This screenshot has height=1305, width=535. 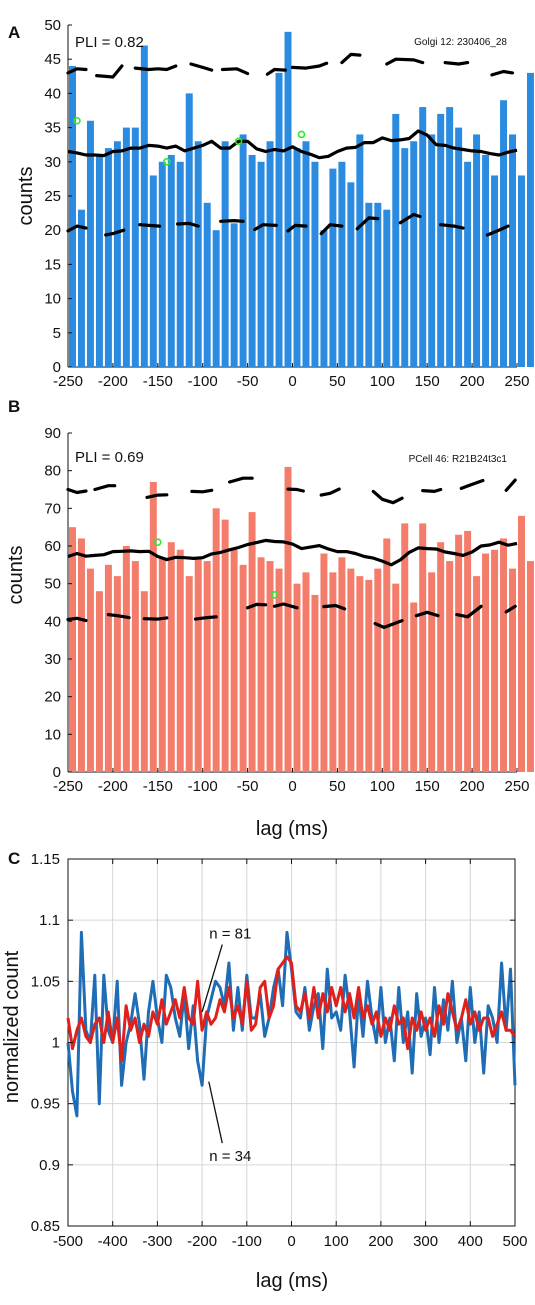 What do you see at coordinates (52, 128) in the screenshot?
I see `y-tick-label-a: 35` at bounding box center [52, 128].